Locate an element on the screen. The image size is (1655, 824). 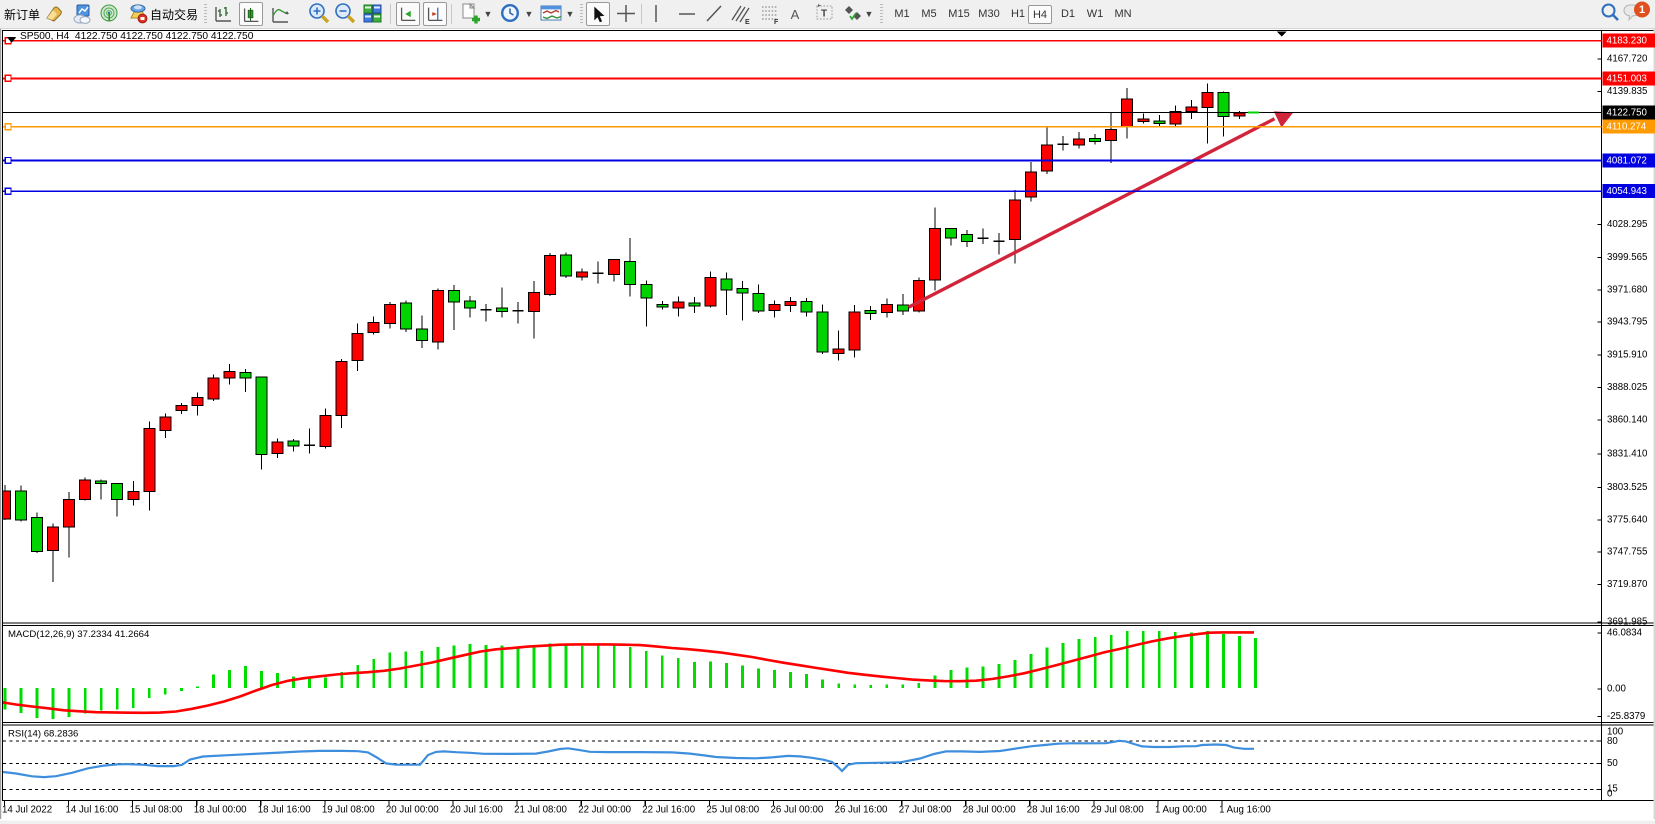
svg-text: 15 is located at coordinates (1612, 789).